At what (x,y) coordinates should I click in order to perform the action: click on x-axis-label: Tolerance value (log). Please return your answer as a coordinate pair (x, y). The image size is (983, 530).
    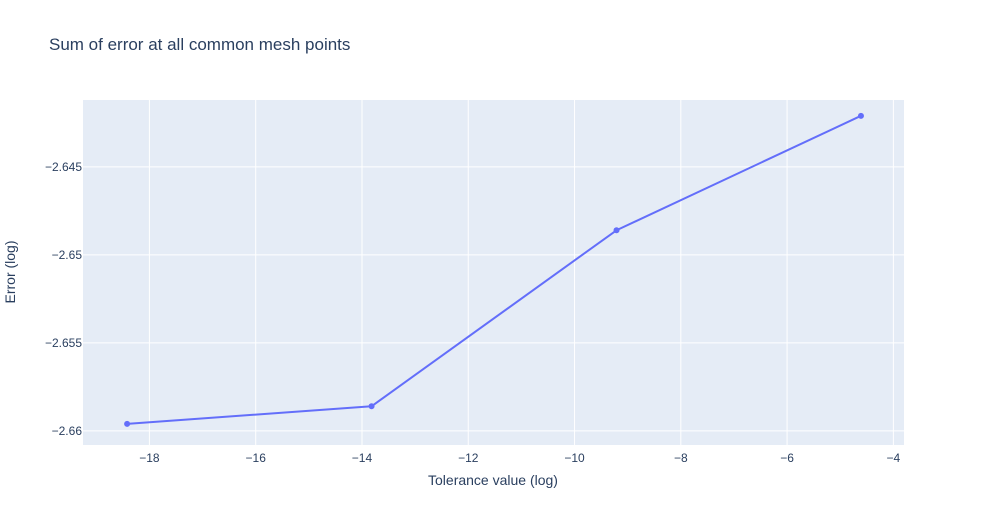
    Looking at the image, I should click on (493, 480).